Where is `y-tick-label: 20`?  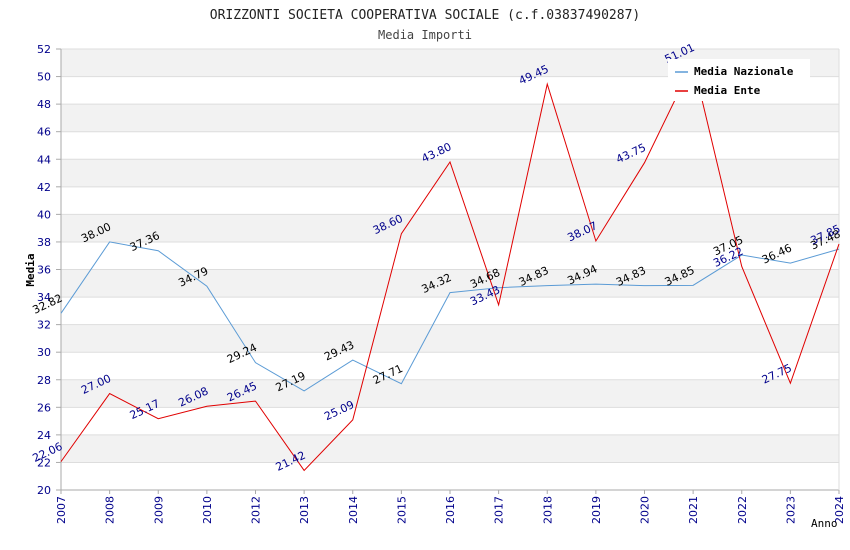 y-tick-label: 20 is located at coordinates (44, 490).